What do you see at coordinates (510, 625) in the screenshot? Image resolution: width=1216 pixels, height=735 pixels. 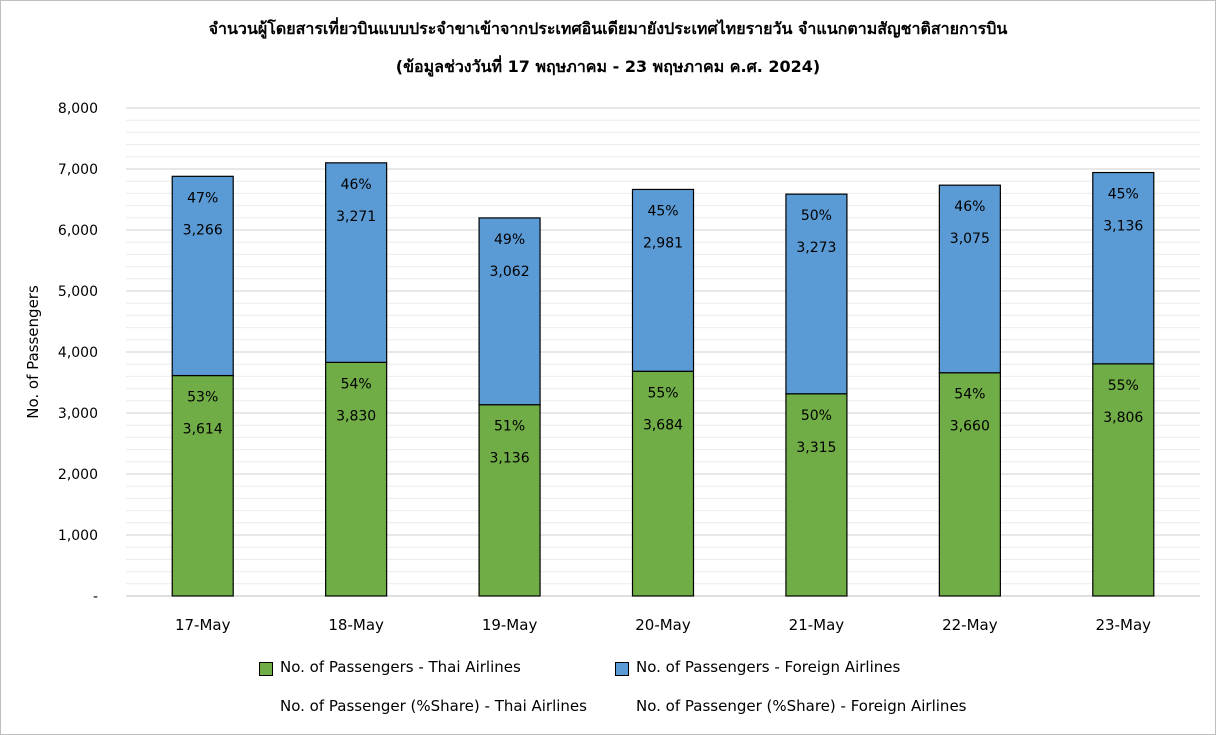 I see `x-tick-label: 19-May` at bounding box center [510, 625].